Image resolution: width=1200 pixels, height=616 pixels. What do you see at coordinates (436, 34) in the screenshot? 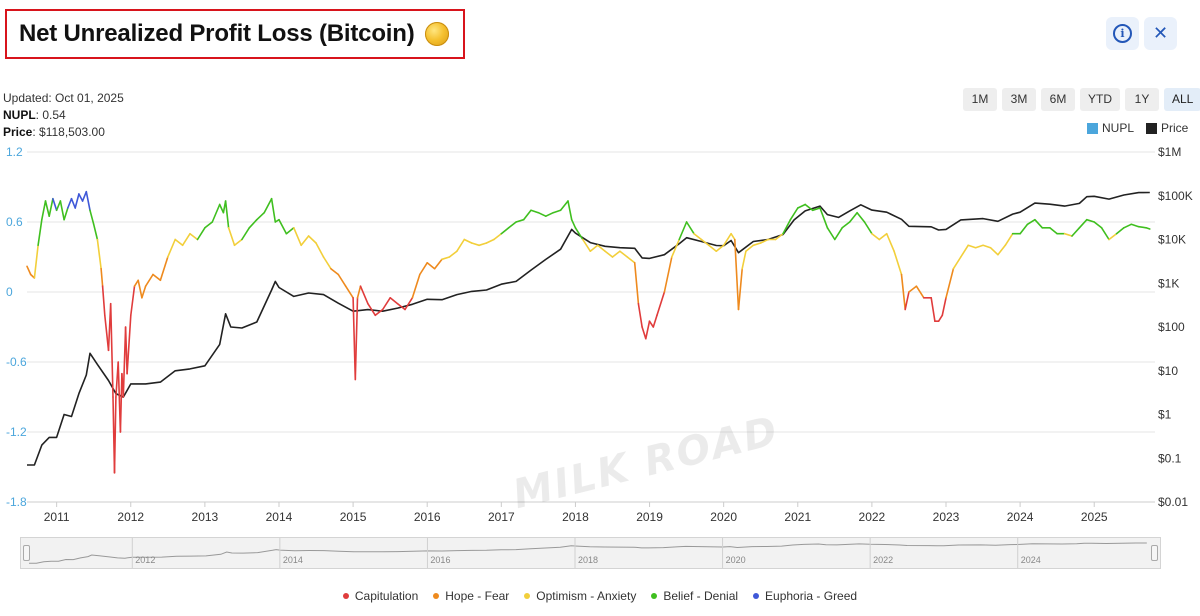
I see `coin-icon` at bounding box center [436, 34].